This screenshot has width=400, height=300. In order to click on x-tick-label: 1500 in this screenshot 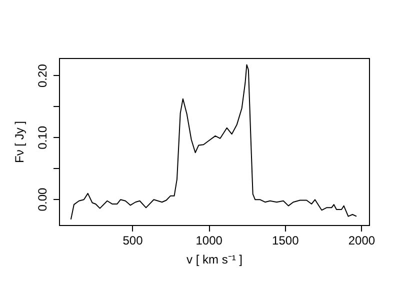, I will do `click(286, 241)`.